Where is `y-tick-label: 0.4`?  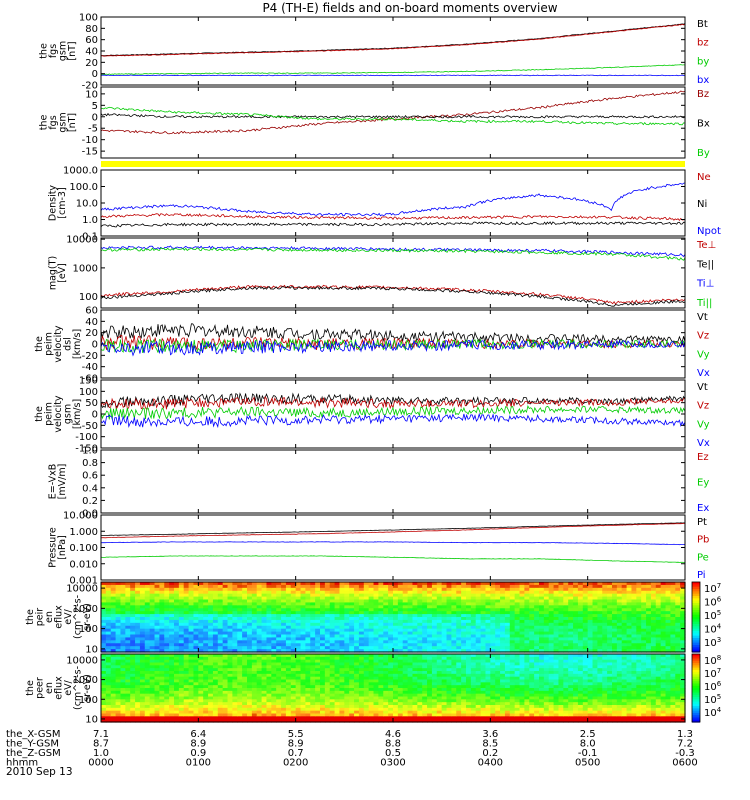 y-tick-label: 0.4 is located at coordinates (90, 488).